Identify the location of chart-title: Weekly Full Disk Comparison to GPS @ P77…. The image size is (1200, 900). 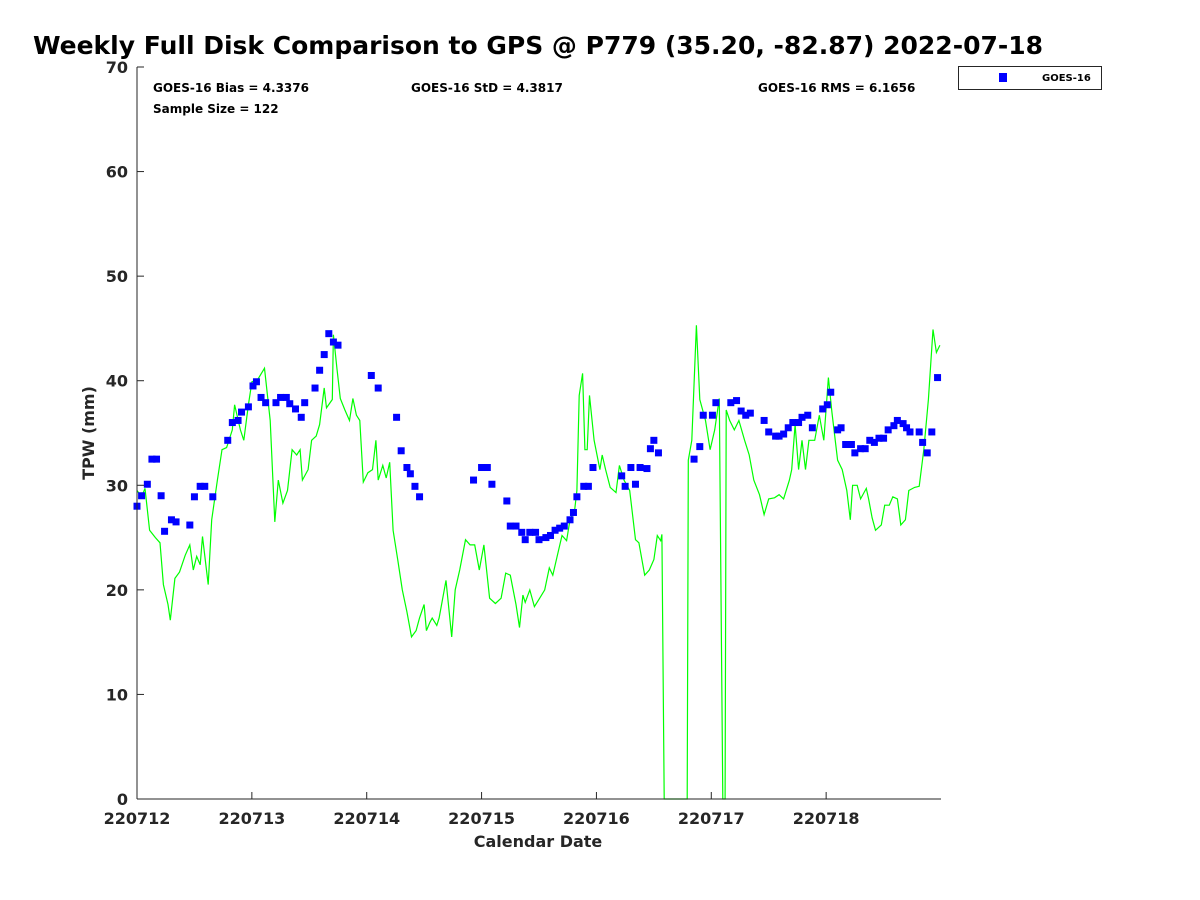
(538, 45).